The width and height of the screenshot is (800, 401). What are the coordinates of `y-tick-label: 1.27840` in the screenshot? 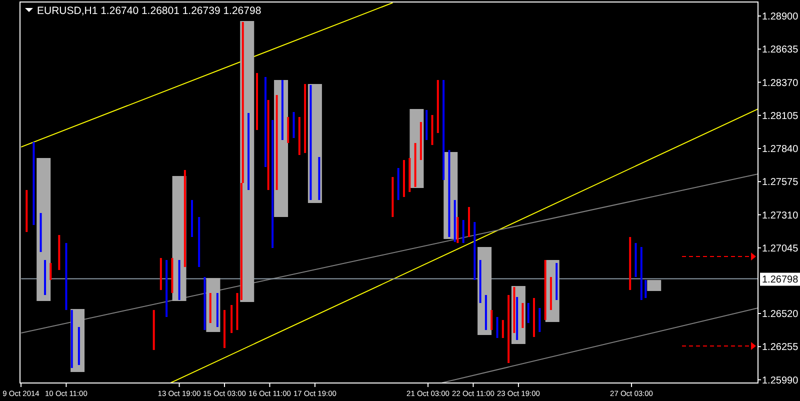 It's located at (780, 149).